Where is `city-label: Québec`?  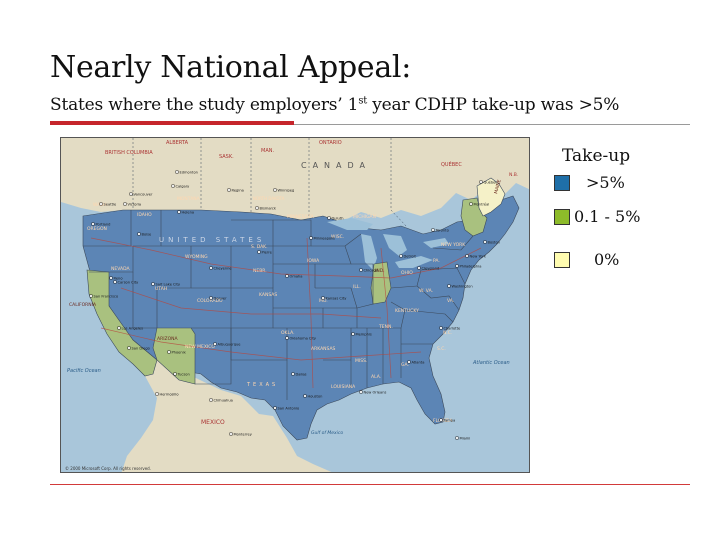
city-label: Québec is located at coordinates (491, 183).